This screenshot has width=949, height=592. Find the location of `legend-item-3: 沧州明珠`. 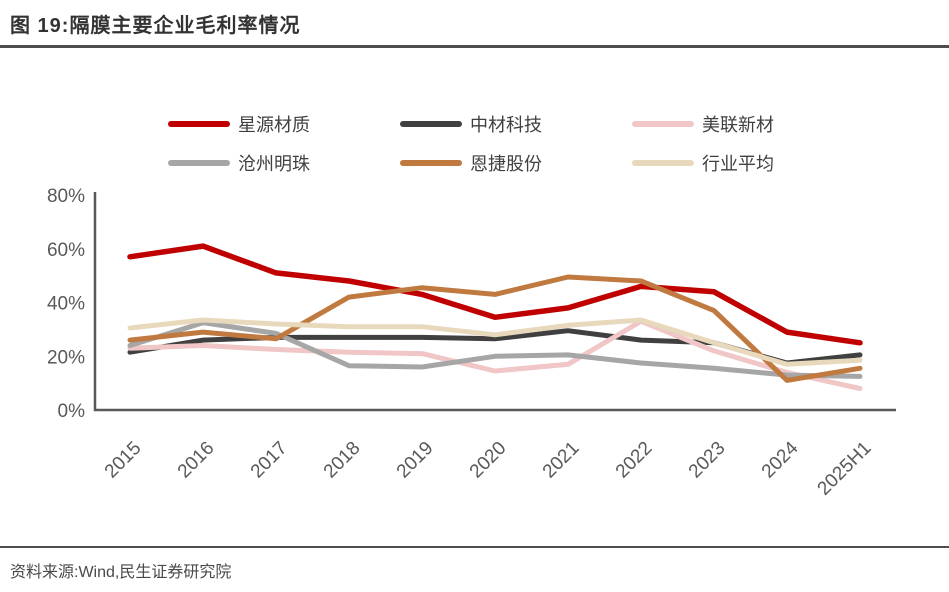

legend-item-3: 沧州明珠 is located at coordinates (284, 163).